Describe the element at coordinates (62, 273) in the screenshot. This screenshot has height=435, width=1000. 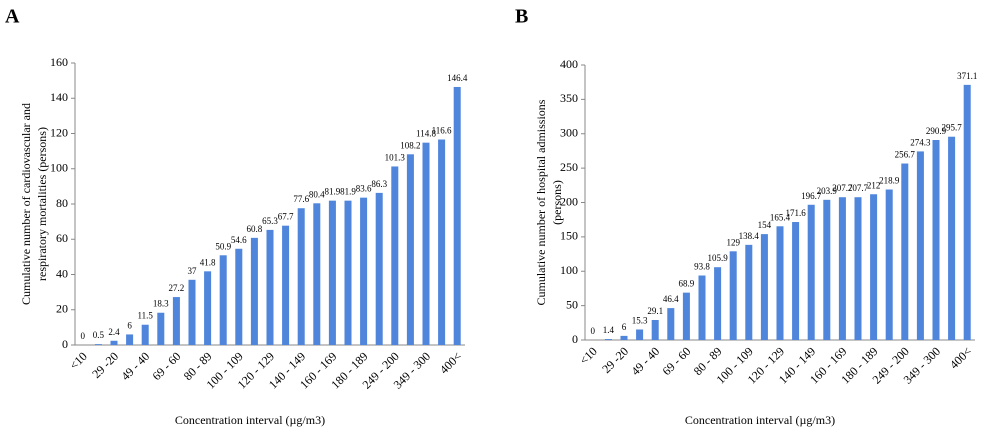
I see `y-tick-label: 40` at that location.